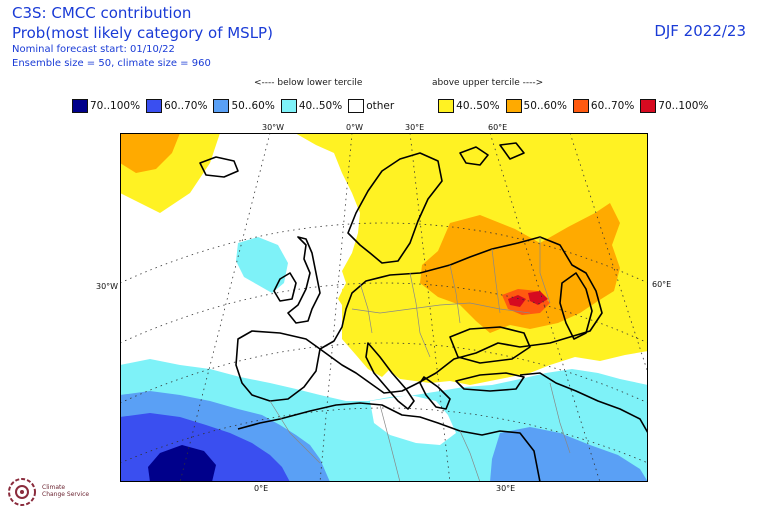  Describe the element at coordinates (413, 420) in the screenshot. I see `white-region-mediterranean` at that location.